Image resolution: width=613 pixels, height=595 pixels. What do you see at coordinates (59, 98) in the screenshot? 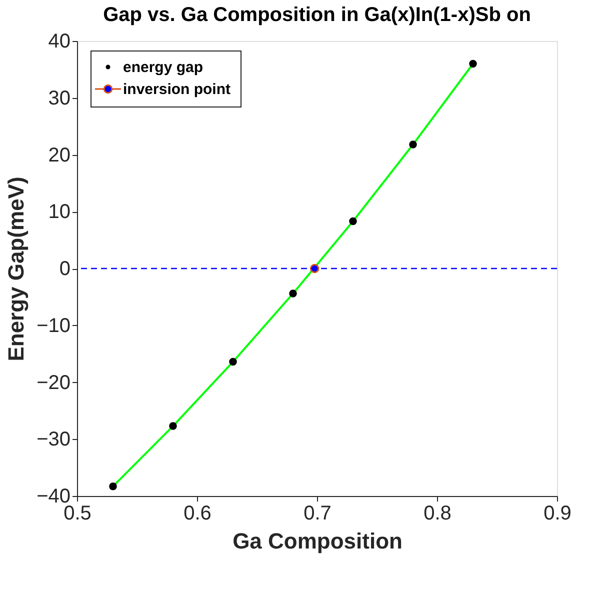
I see `y-tick-label: 30` at bounding box center [59, 98].